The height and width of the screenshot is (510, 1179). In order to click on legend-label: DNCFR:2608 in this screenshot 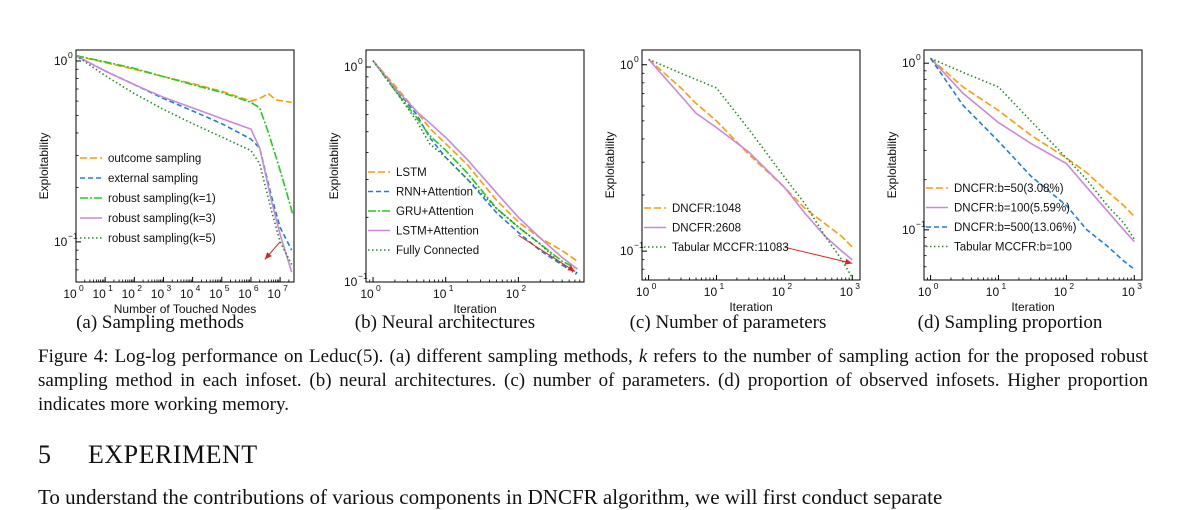, I will do `click(706, 229)`.